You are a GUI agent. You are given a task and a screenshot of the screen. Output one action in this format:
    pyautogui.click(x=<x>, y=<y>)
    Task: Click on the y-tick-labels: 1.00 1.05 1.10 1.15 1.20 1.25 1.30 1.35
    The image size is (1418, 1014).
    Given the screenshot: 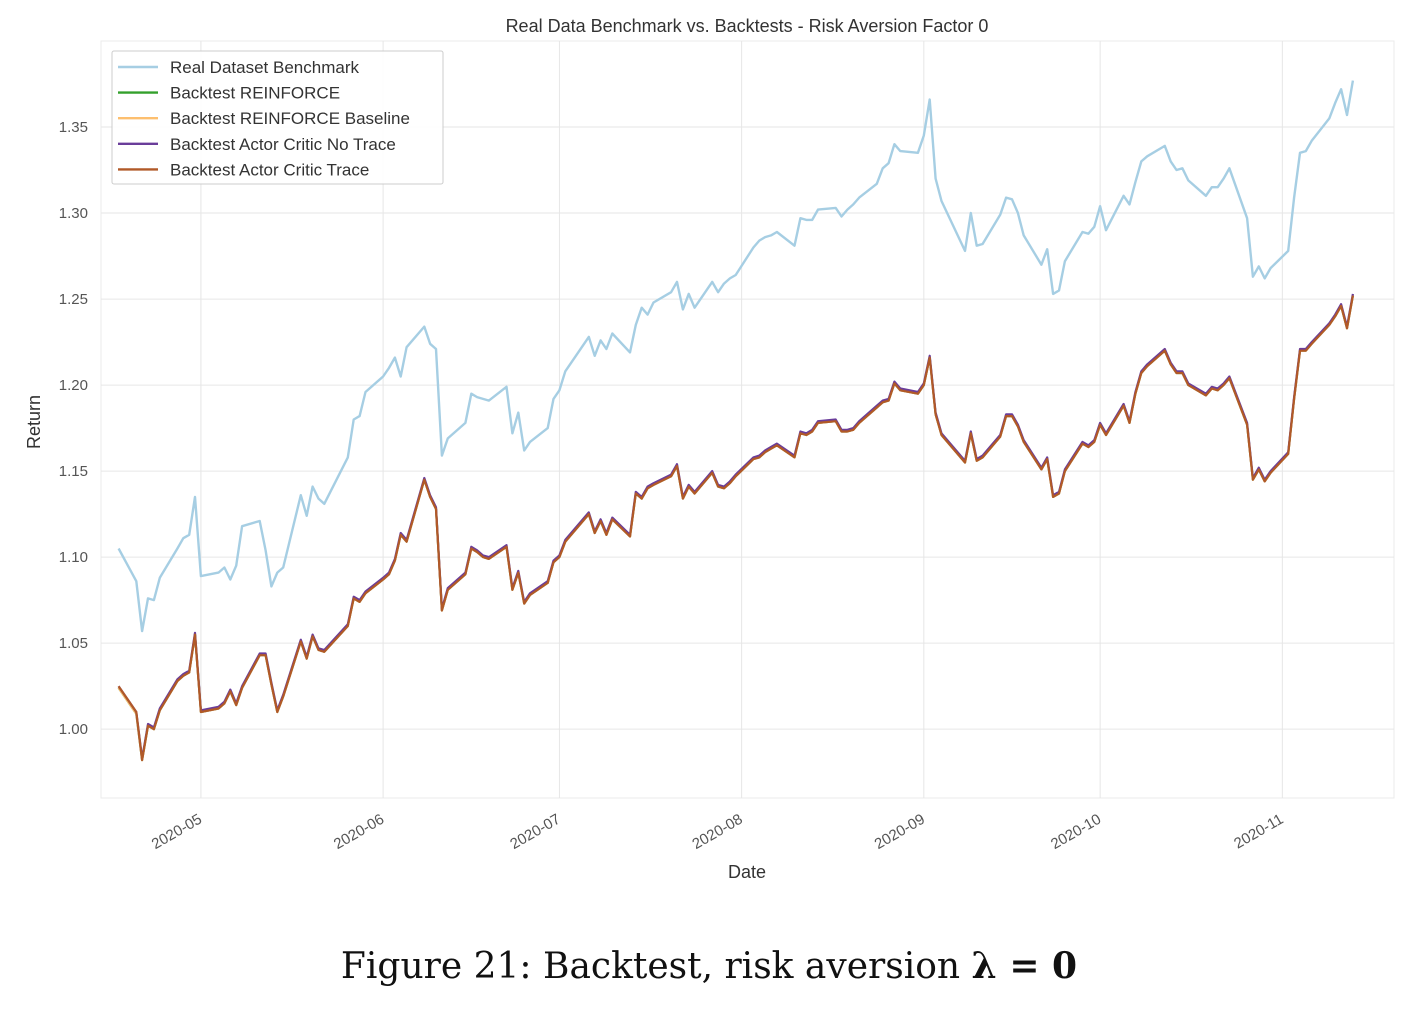 What is the action you would take?
    pyautogui.click(x=73, y=428)
    